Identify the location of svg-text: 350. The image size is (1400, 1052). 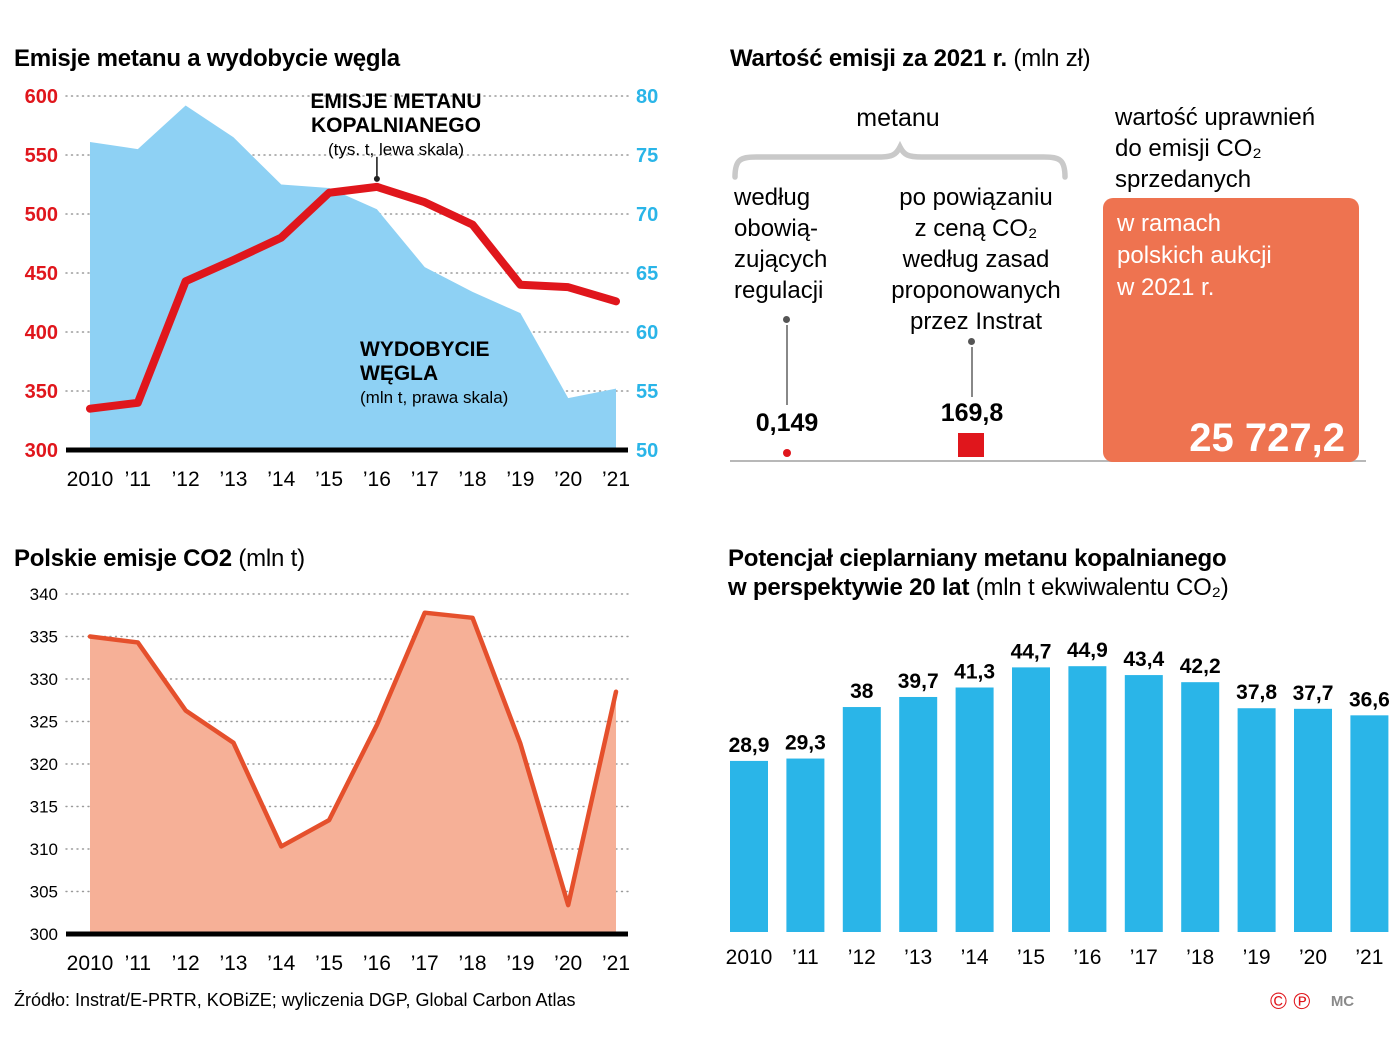
(41, 392).